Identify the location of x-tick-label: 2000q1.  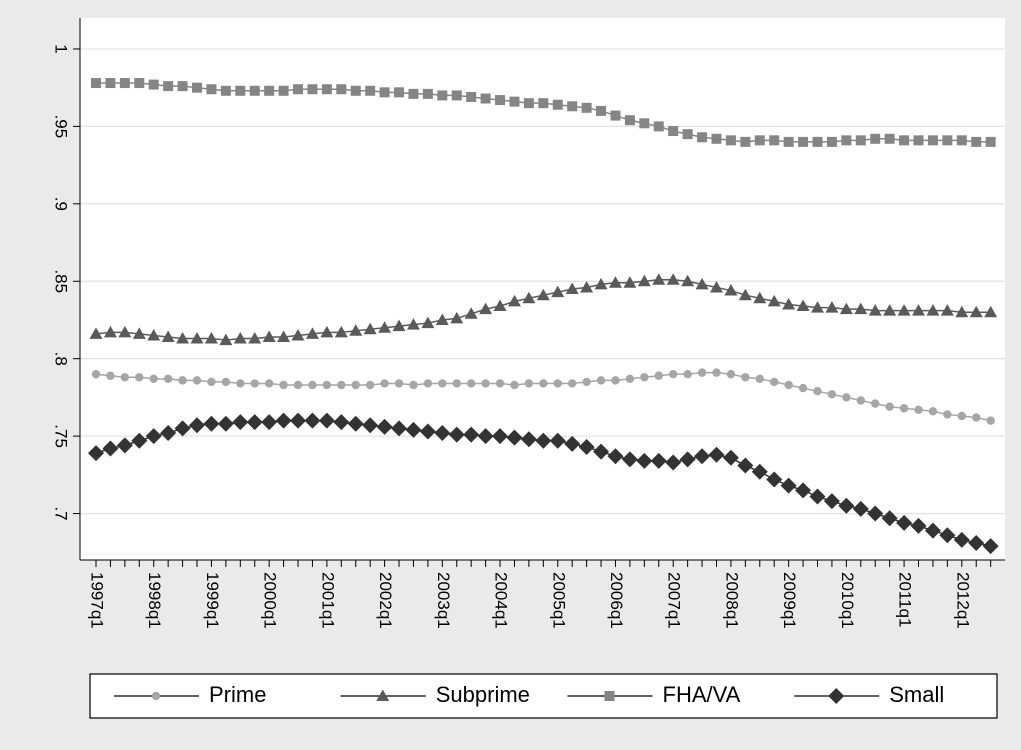
(270, 600).